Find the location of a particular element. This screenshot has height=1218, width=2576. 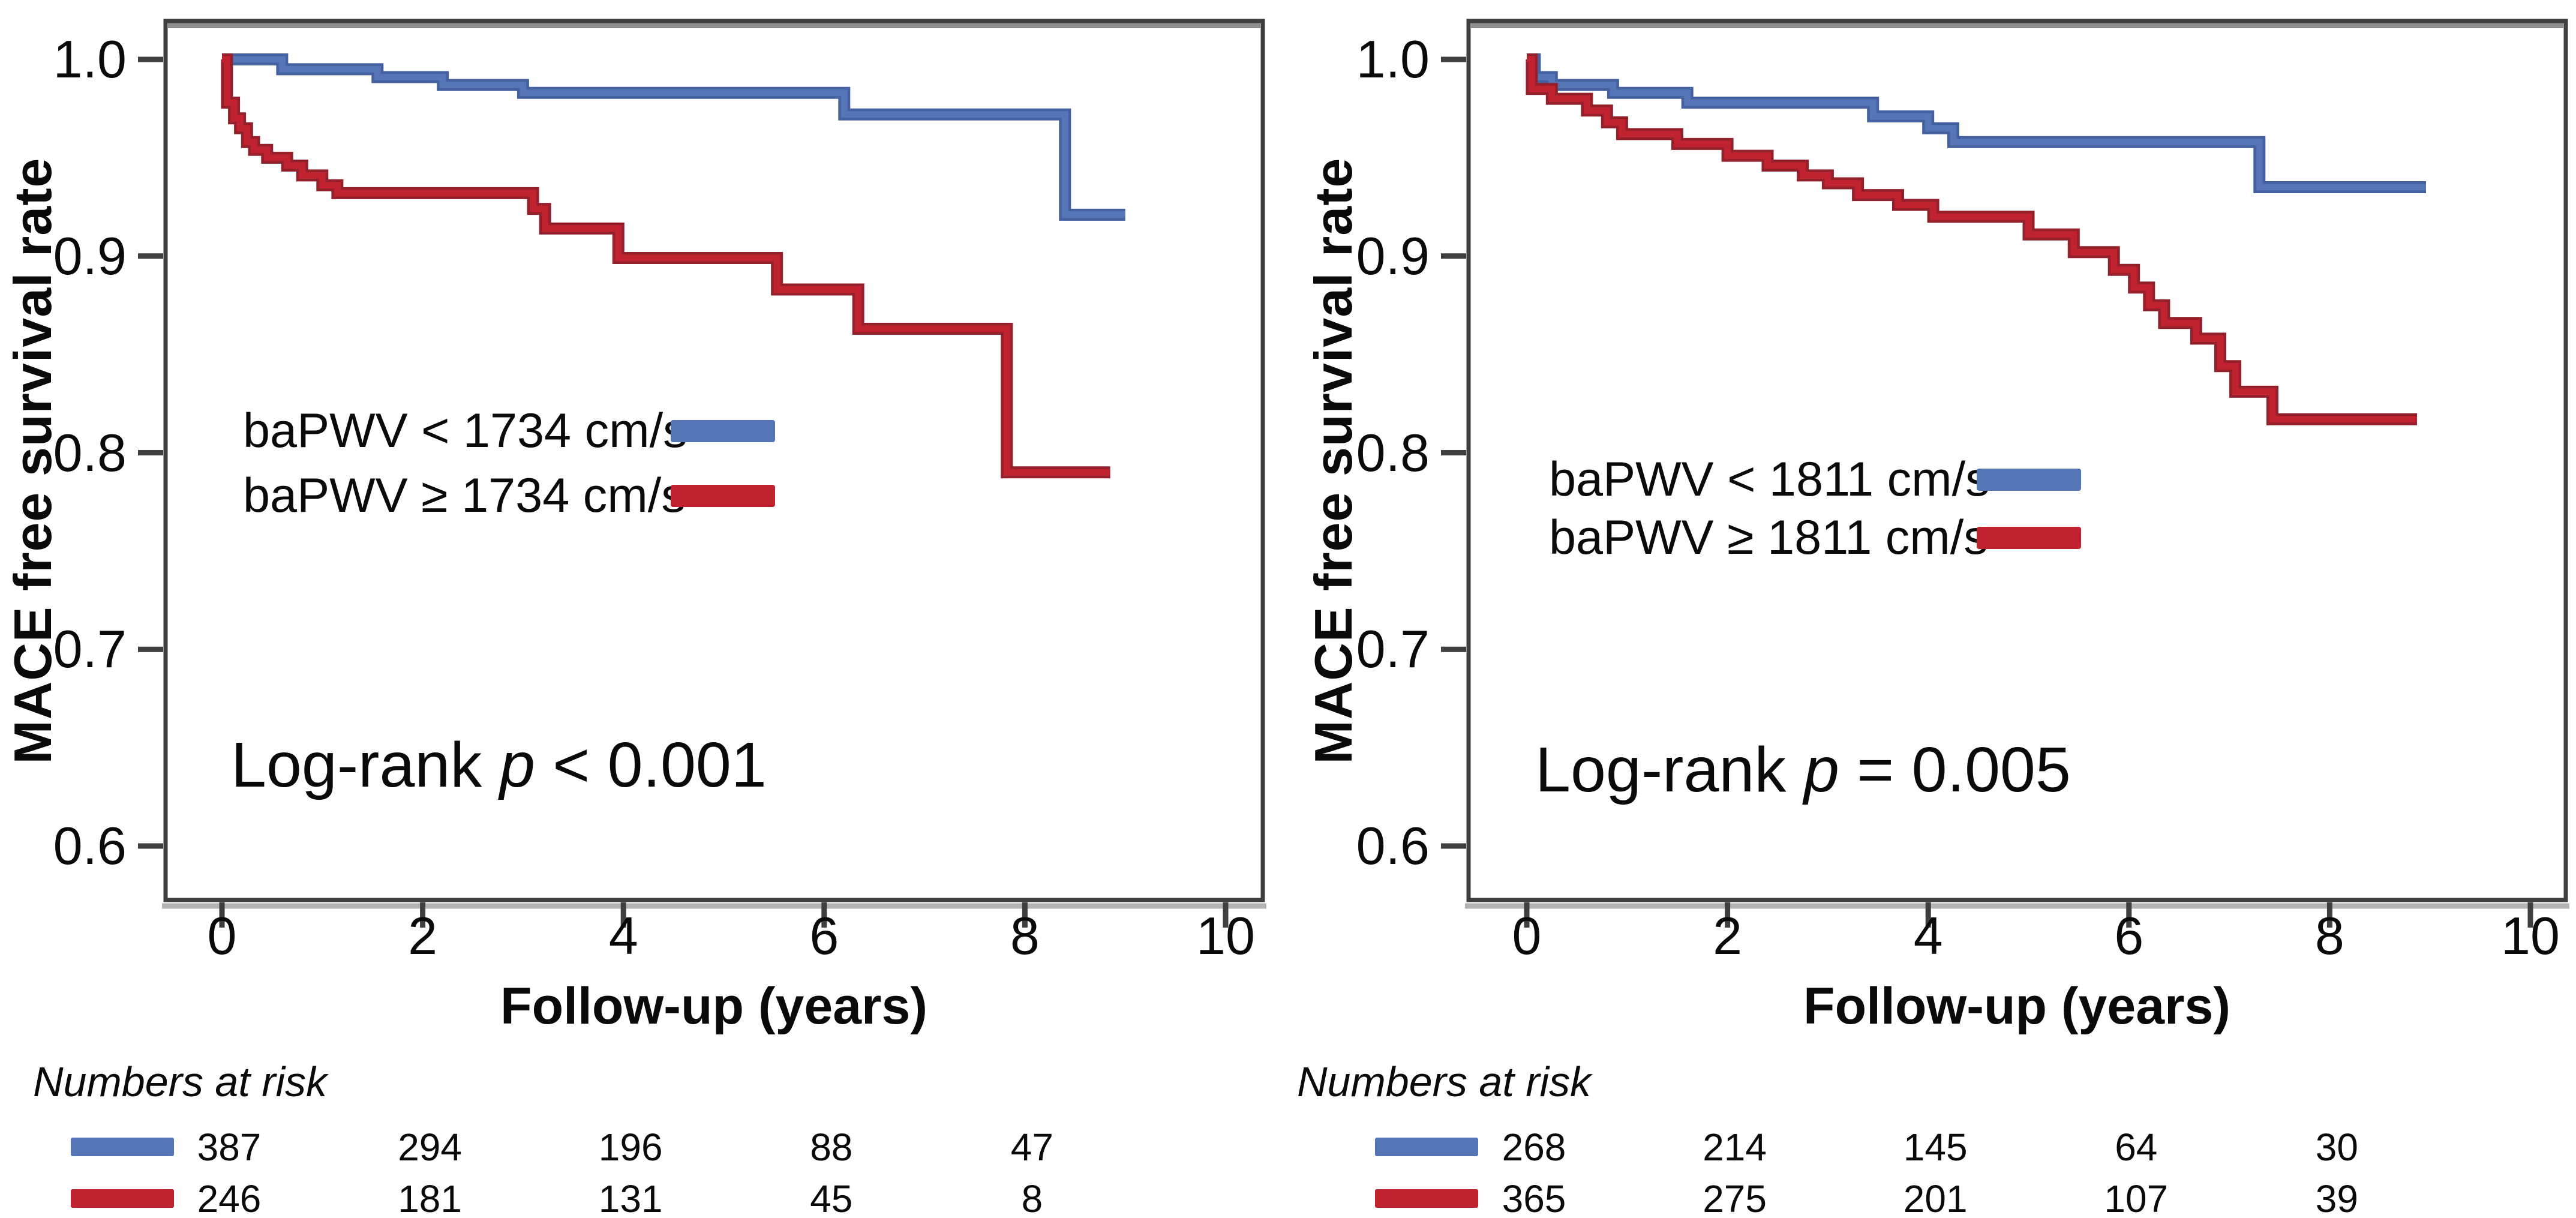

risk-count: 275 is located at coordinates (1735, 1197).